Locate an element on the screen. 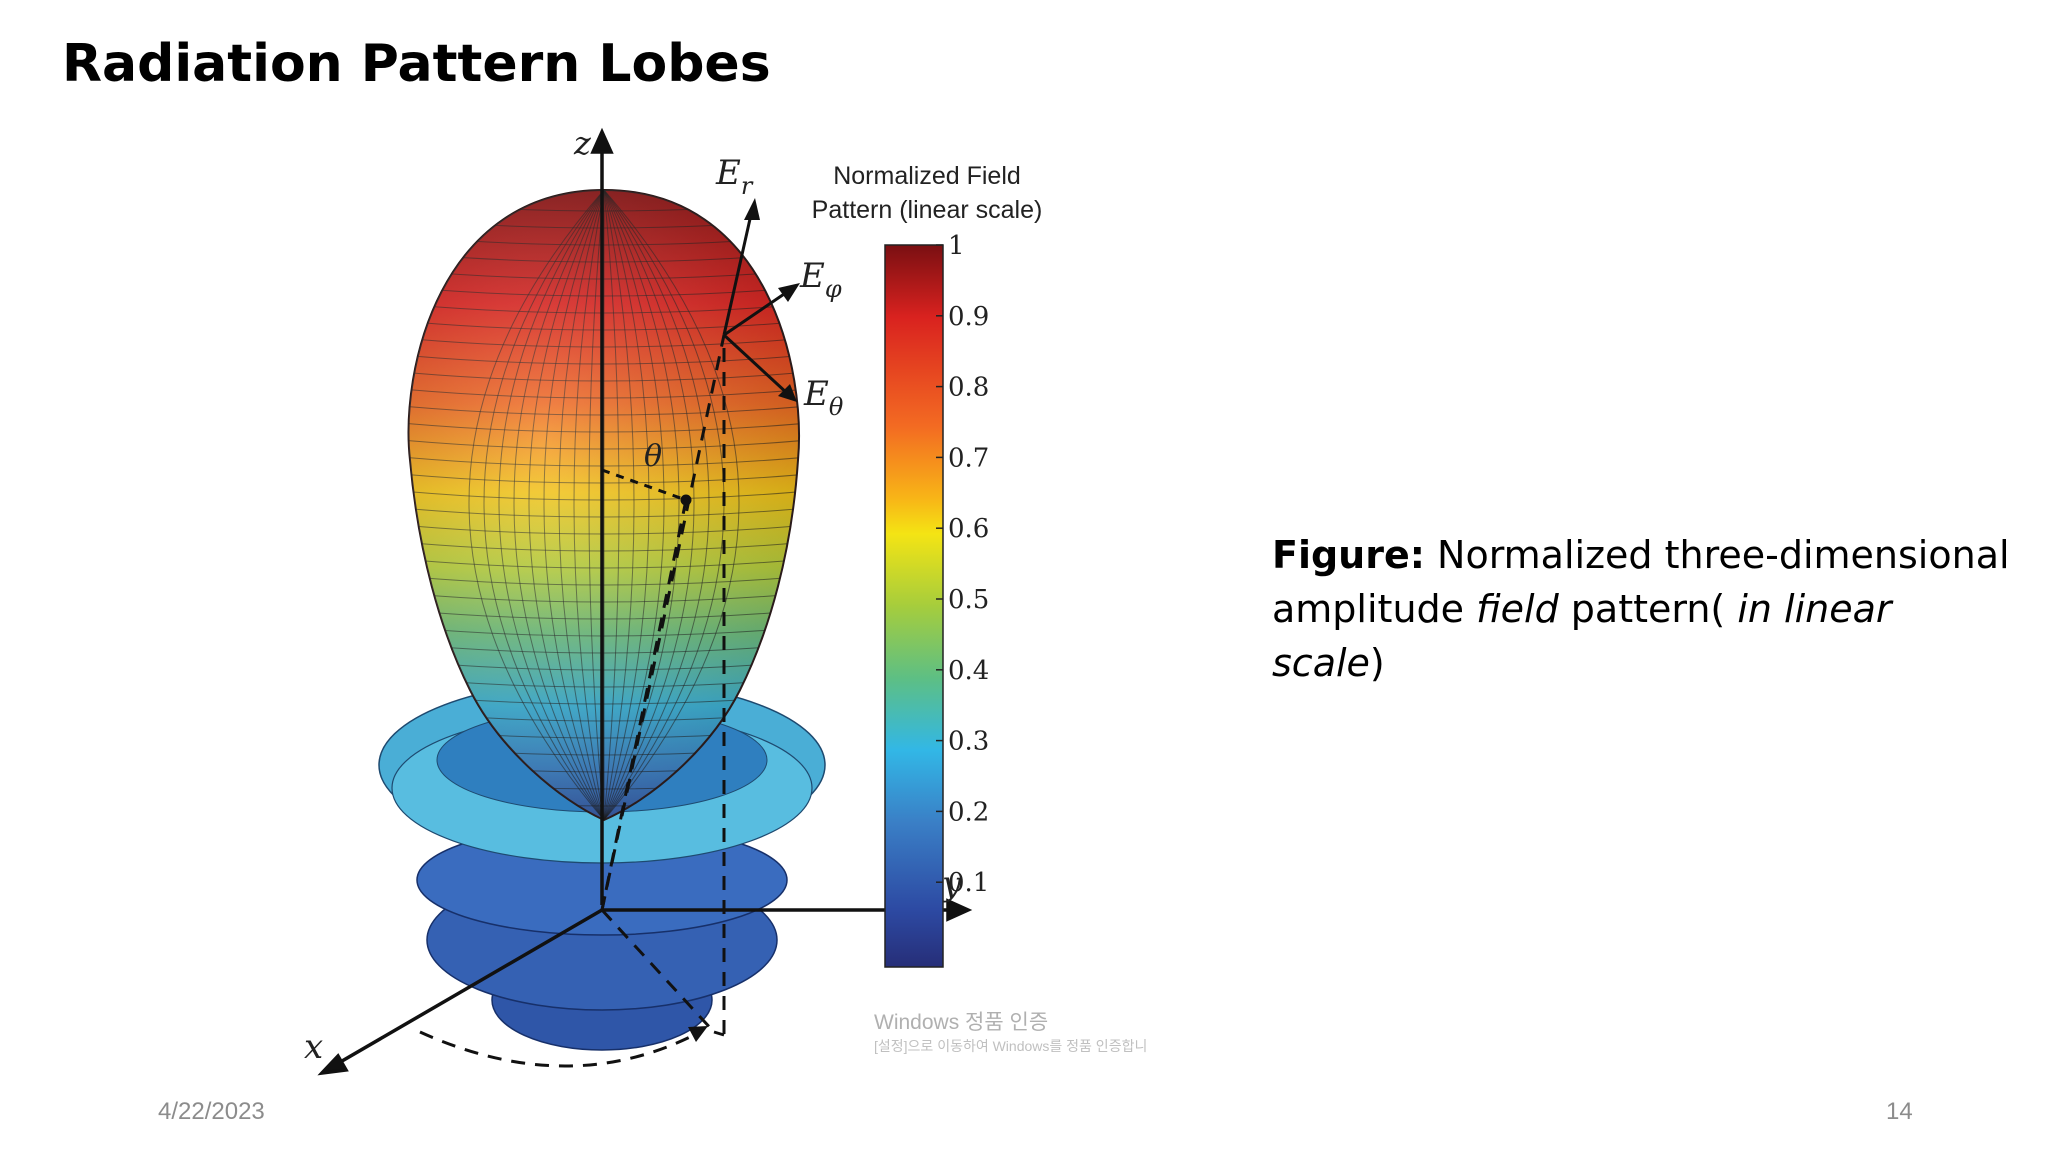 The image size is (2048, 1152). y-axis-label: y is located at coordinates (951, 884).